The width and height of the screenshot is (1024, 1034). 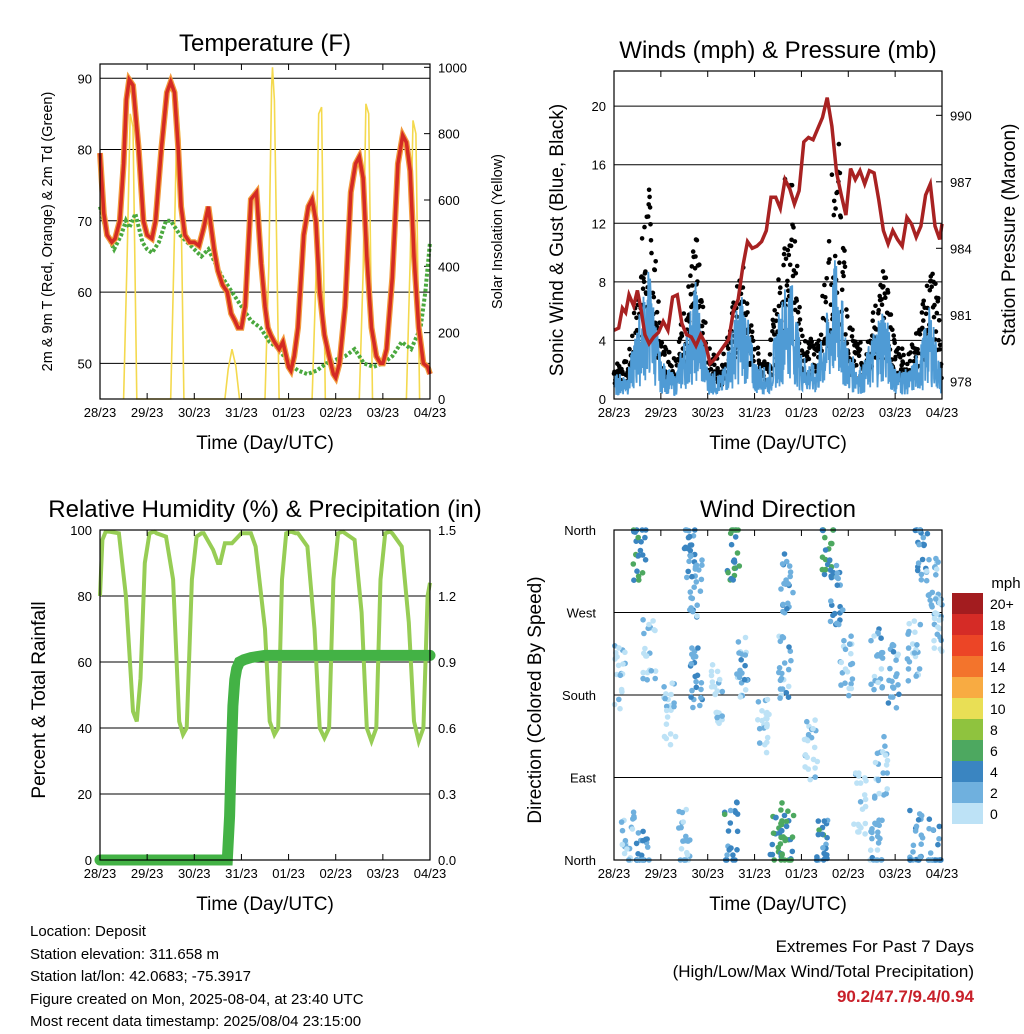 What do you see at coordinates (271, 233) in the screenshot?
I see `solar-line` at bounding box center [271, 233].